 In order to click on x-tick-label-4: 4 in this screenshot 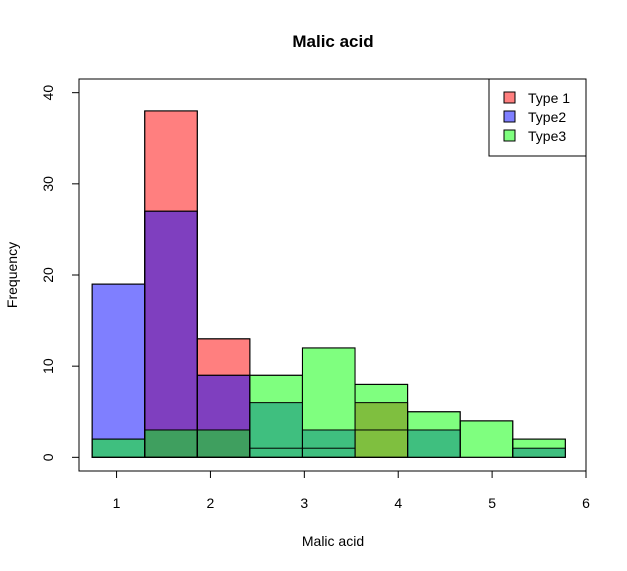, I will do `click(398, 503)`.